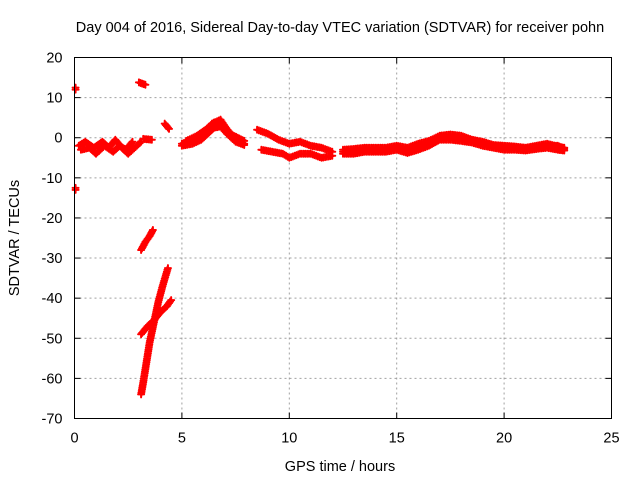 The width and height of the screenshot is (640, 480). What do you see at coordinates (52, 179) in the screenshot?
I see `y-tick-label: -10` at bounding box center [52, 179].